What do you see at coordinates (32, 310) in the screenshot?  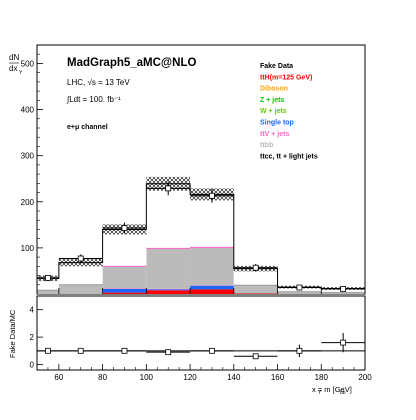 I see `ratio-ytick-label-2: 4` at bounding box center [32, 310].